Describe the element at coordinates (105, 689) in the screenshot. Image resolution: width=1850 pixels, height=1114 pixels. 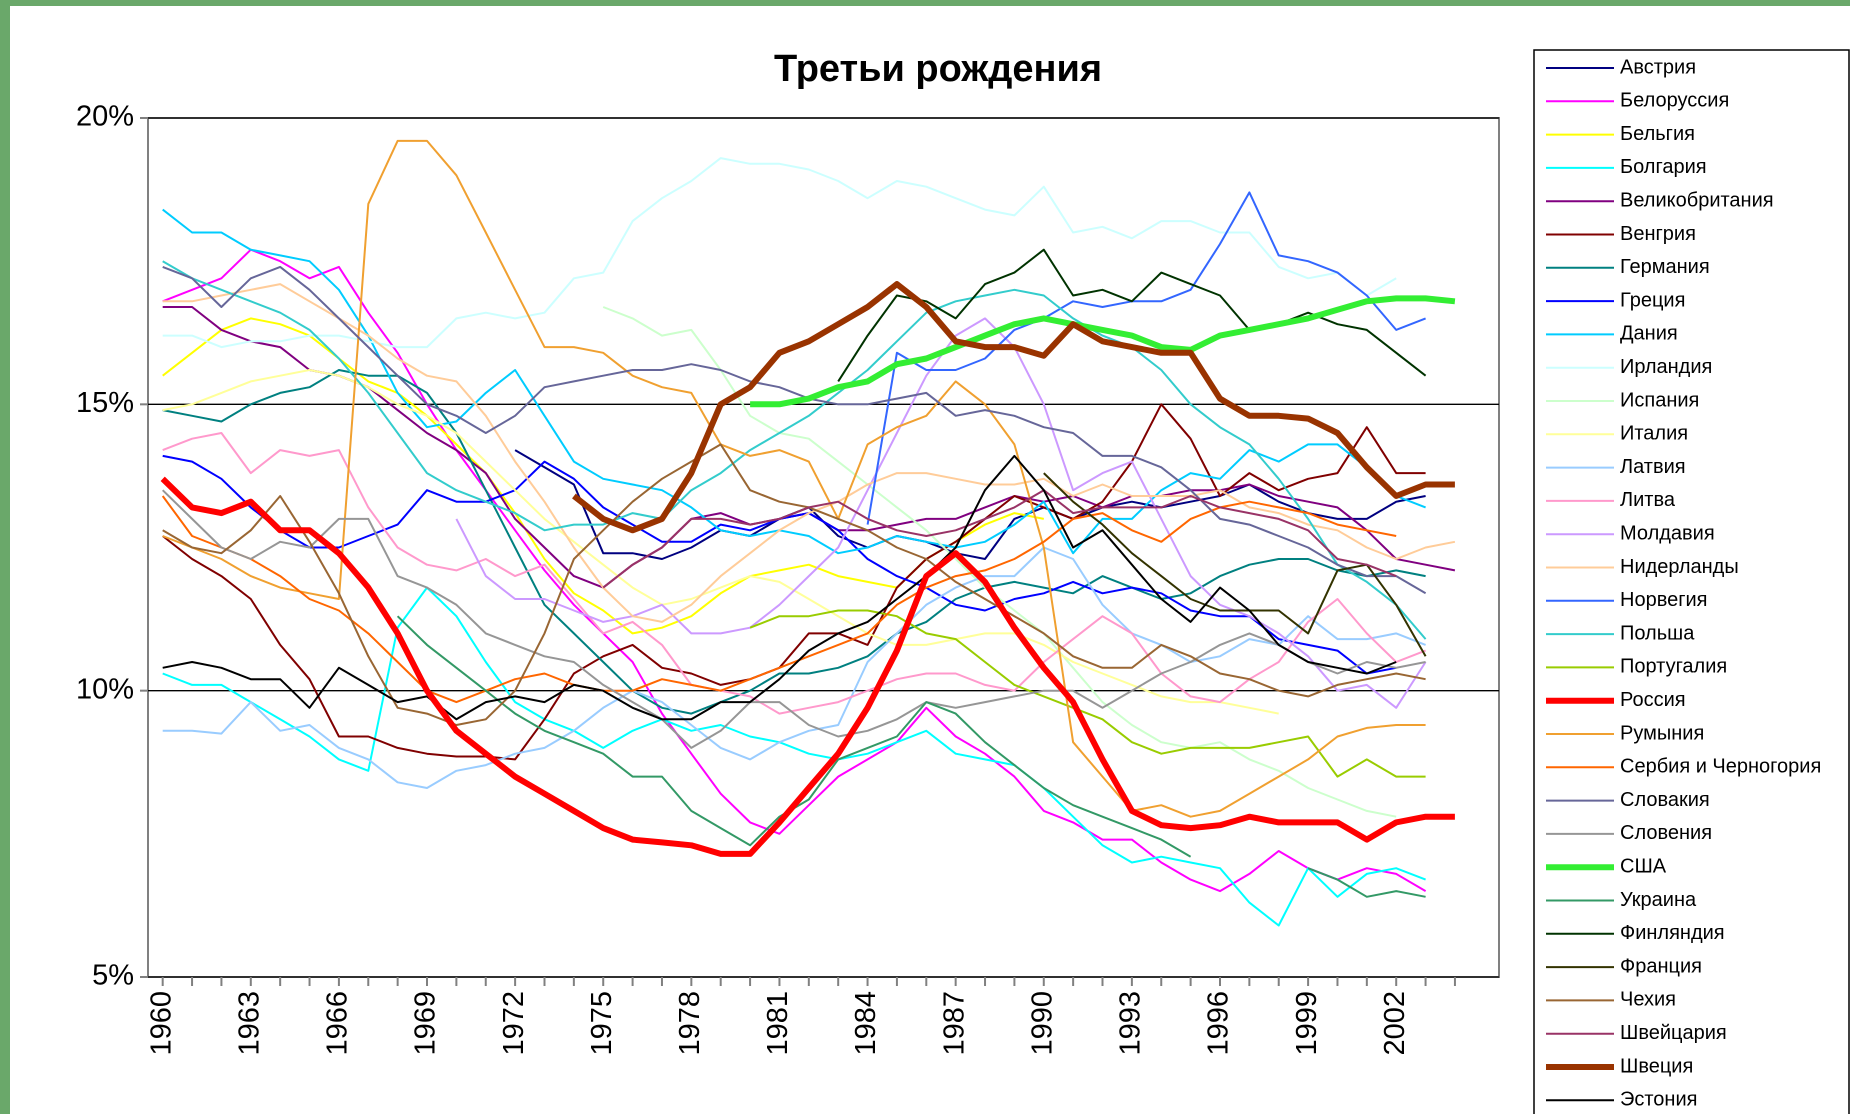
I see `y-tick-label: 10%` at that location.